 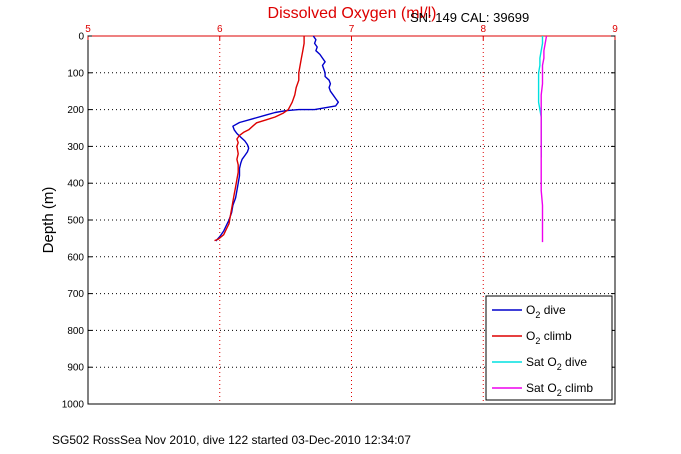 I want to click on y-tick-label: 600, so click(x=75, y=257).